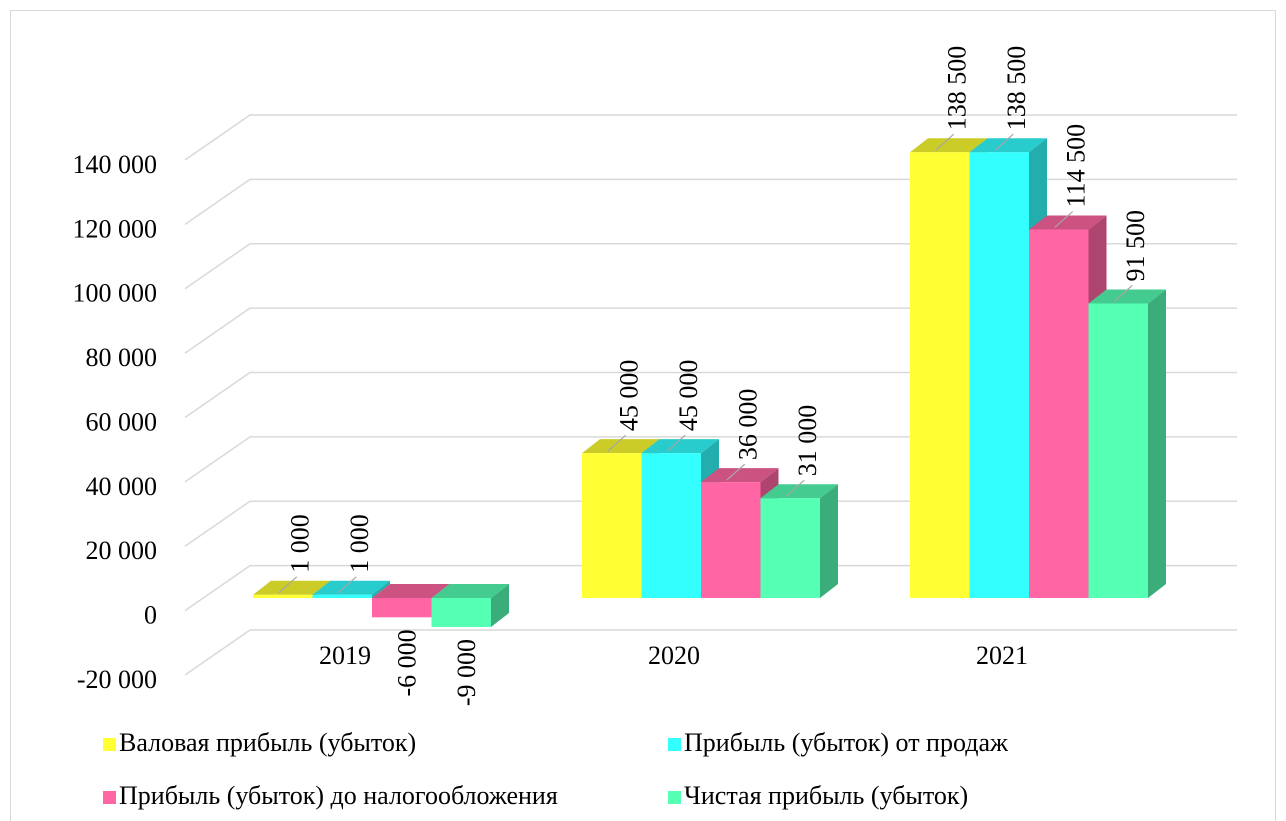 Image resolution: width=1286 pixels, height=821 pixels. I want to click on y-tick-label: 20 000, so click(122, 550).